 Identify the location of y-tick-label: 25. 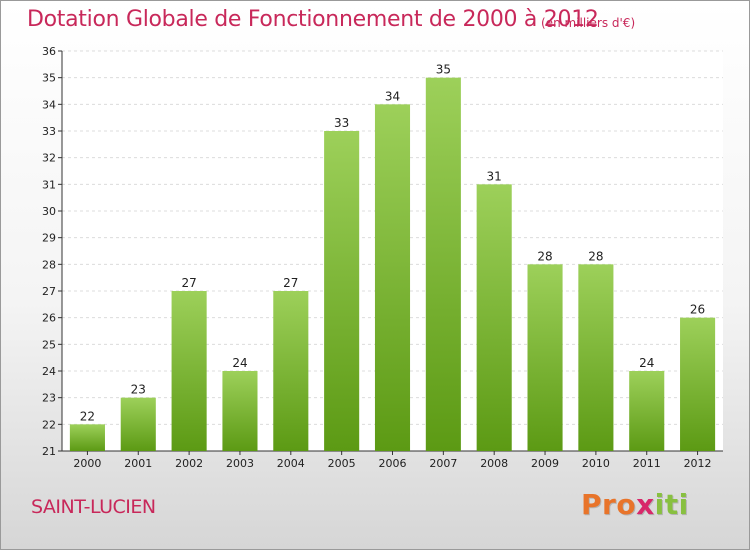
(49, 344).